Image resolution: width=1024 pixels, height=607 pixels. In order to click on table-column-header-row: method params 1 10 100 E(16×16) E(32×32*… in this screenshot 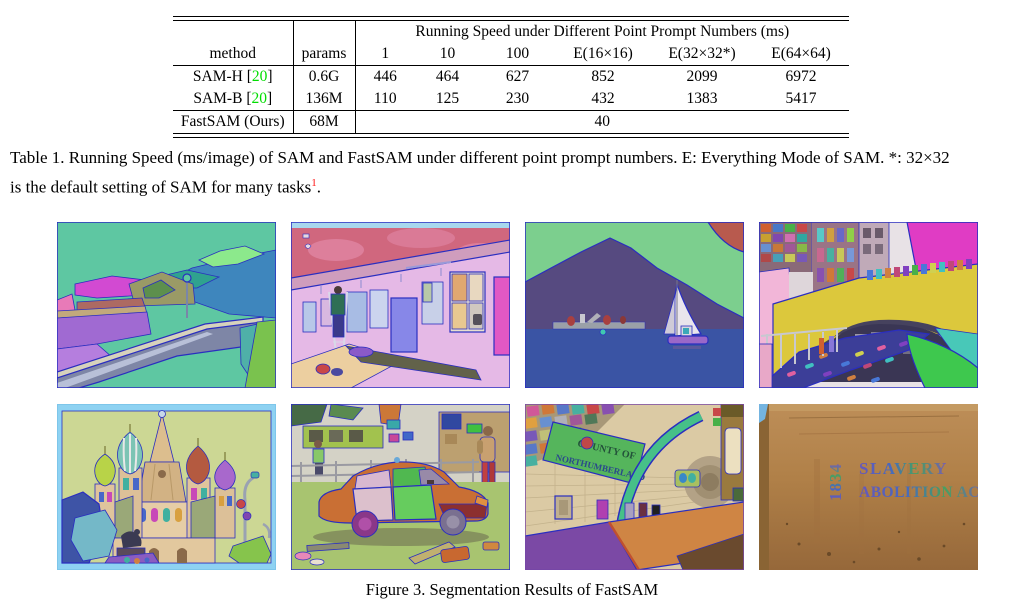, I will do `click(511, 54)`.